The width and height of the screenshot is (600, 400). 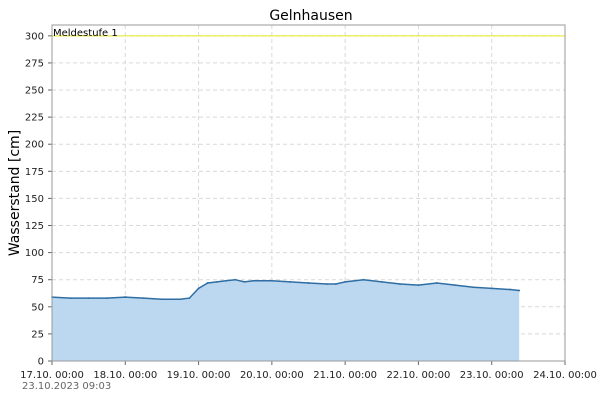 I want to click on y-tick-label: 100, so click(x=34, y=253).